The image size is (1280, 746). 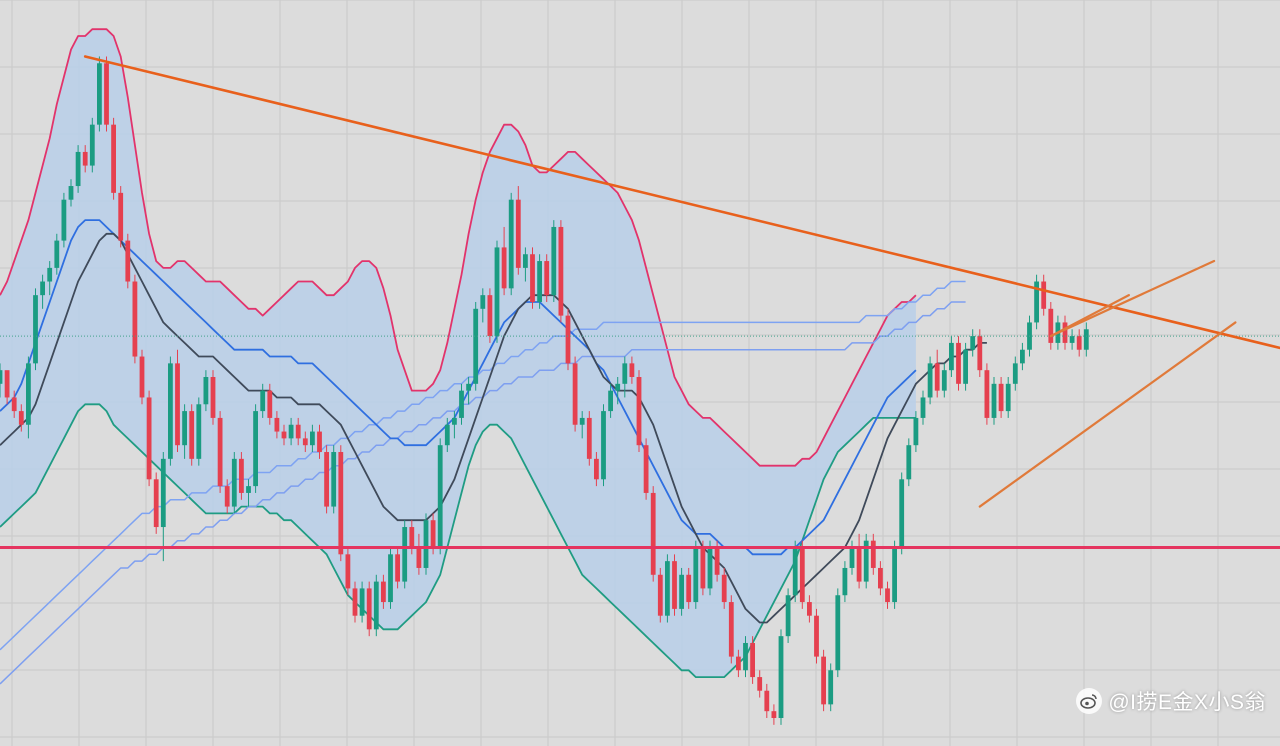 I want to click on watermark: @I捞E金X小S翁, so click(x=1171, y=701).